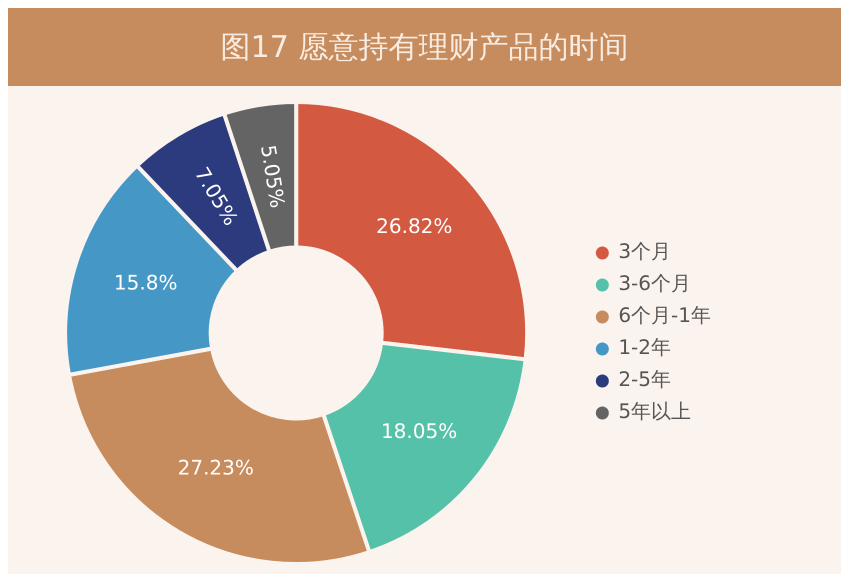 The height and width of the screenshot is (582, 849). Describe the element at coordinates (665, 315) in the screenshot. I see `legend-label: 6个月-1年` at that location.